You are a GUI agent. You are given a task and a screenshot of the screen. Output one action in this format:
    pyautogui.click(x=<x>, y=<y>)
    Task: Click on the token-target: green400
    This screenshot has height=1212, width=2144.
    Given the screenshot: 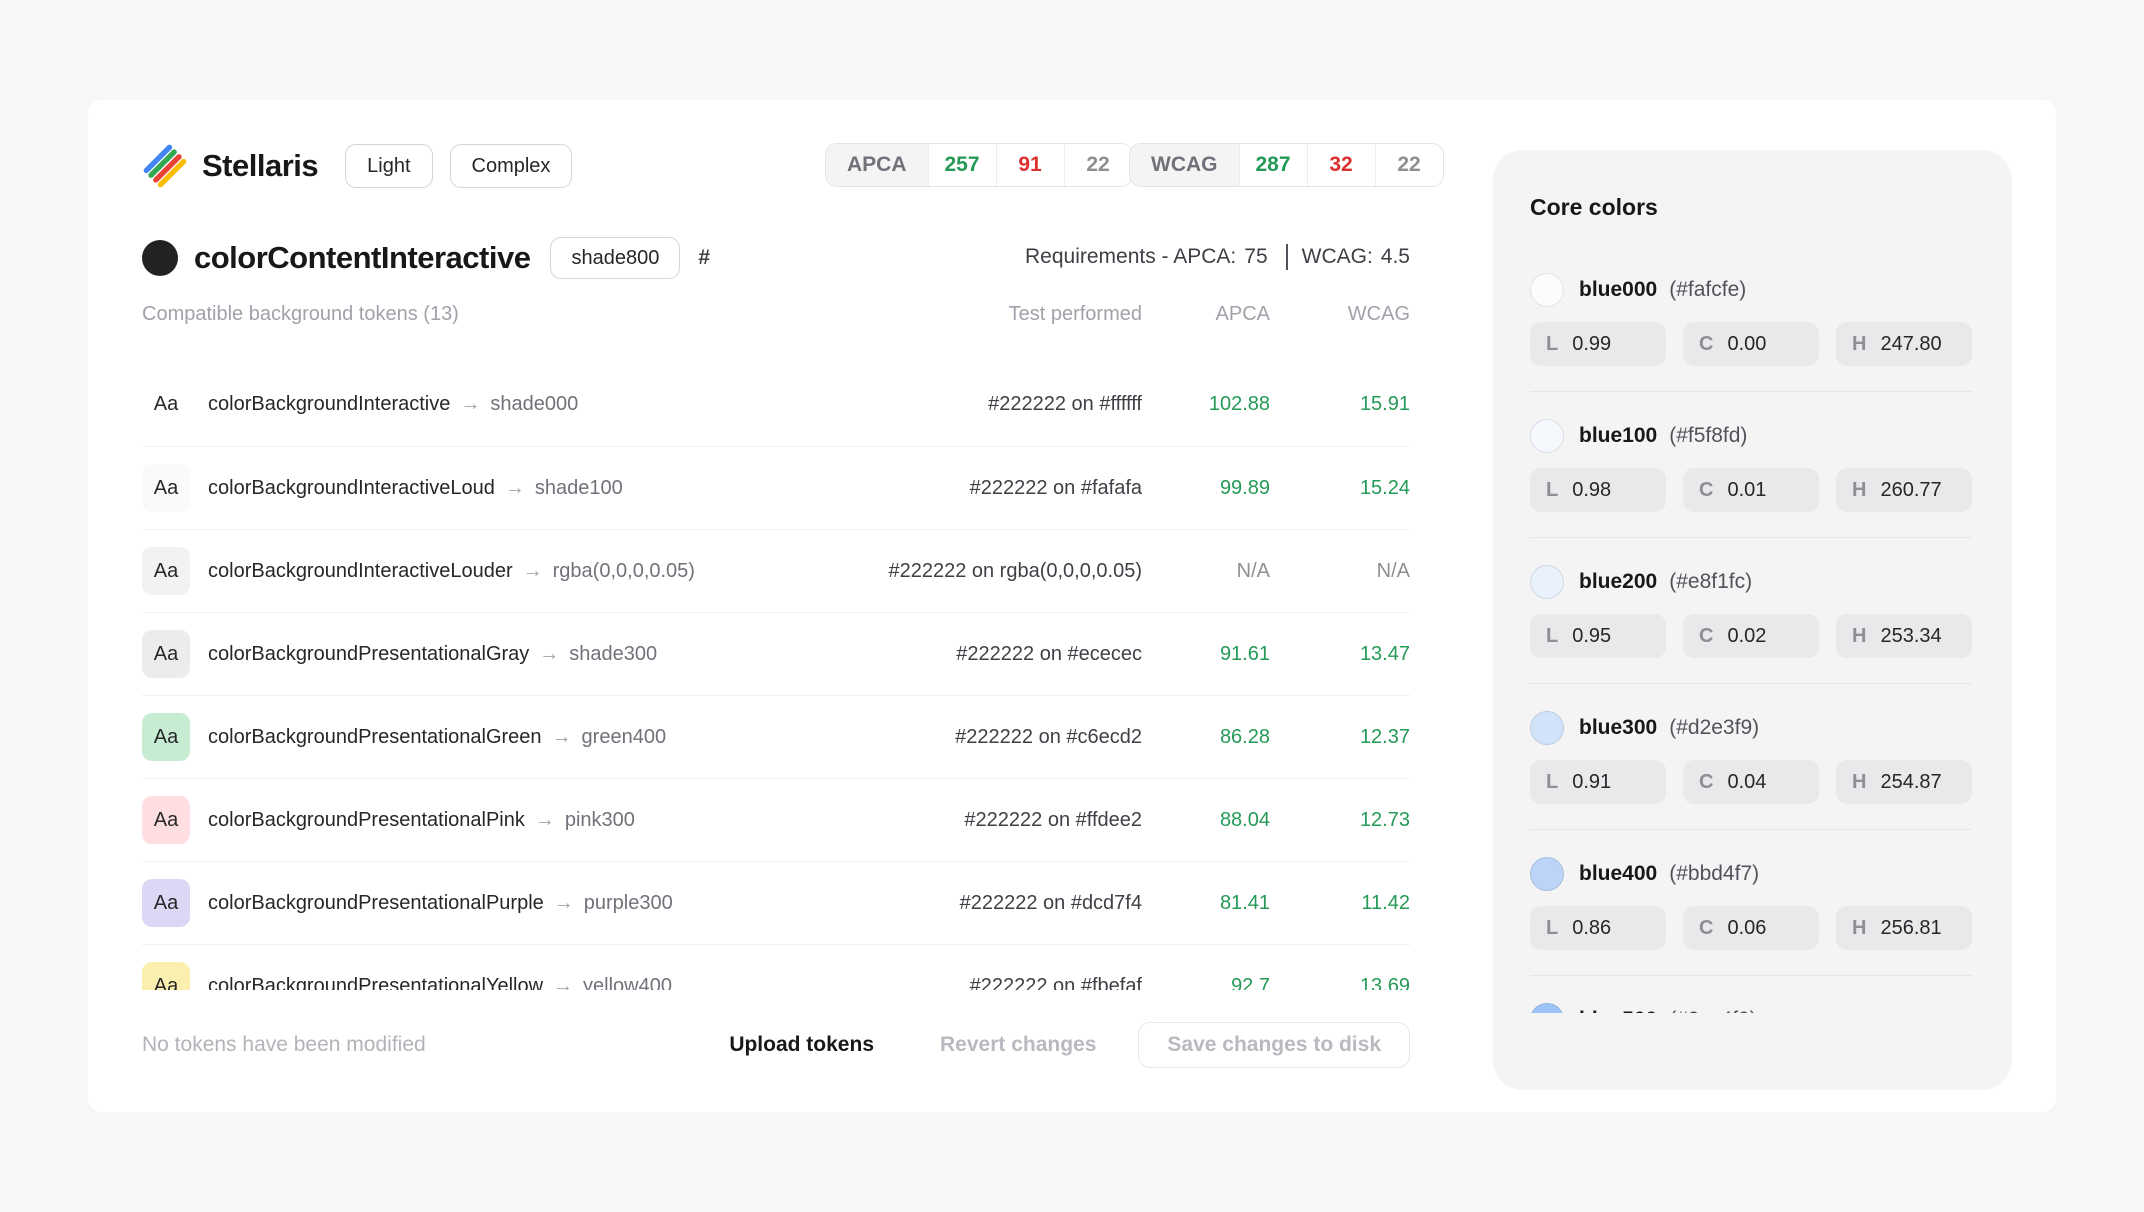 What is the action you would take?
    pyautogui.click(x=624, y=736)
    